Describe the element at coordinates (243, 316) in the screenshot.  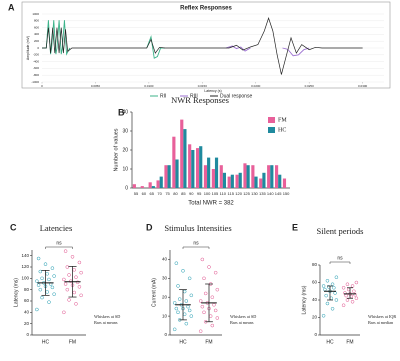
I see `note: Whiskers at SD` at that location.